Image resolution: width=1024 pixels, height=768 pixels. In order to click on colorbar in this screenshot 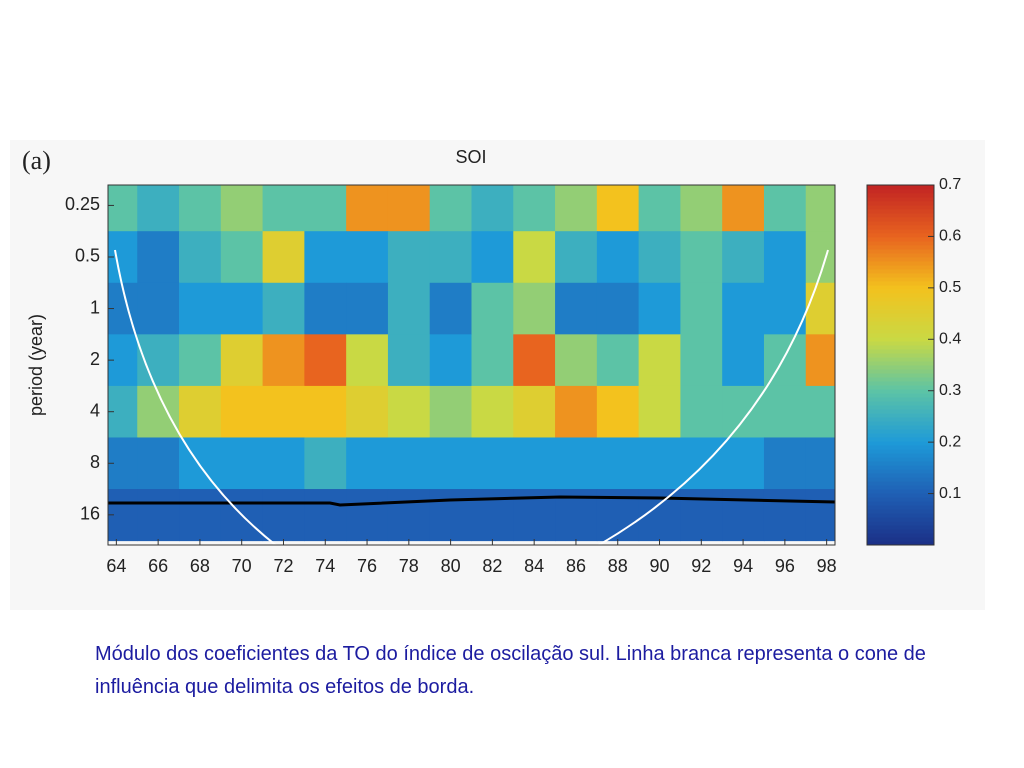, I will do `click(900, 365)`.